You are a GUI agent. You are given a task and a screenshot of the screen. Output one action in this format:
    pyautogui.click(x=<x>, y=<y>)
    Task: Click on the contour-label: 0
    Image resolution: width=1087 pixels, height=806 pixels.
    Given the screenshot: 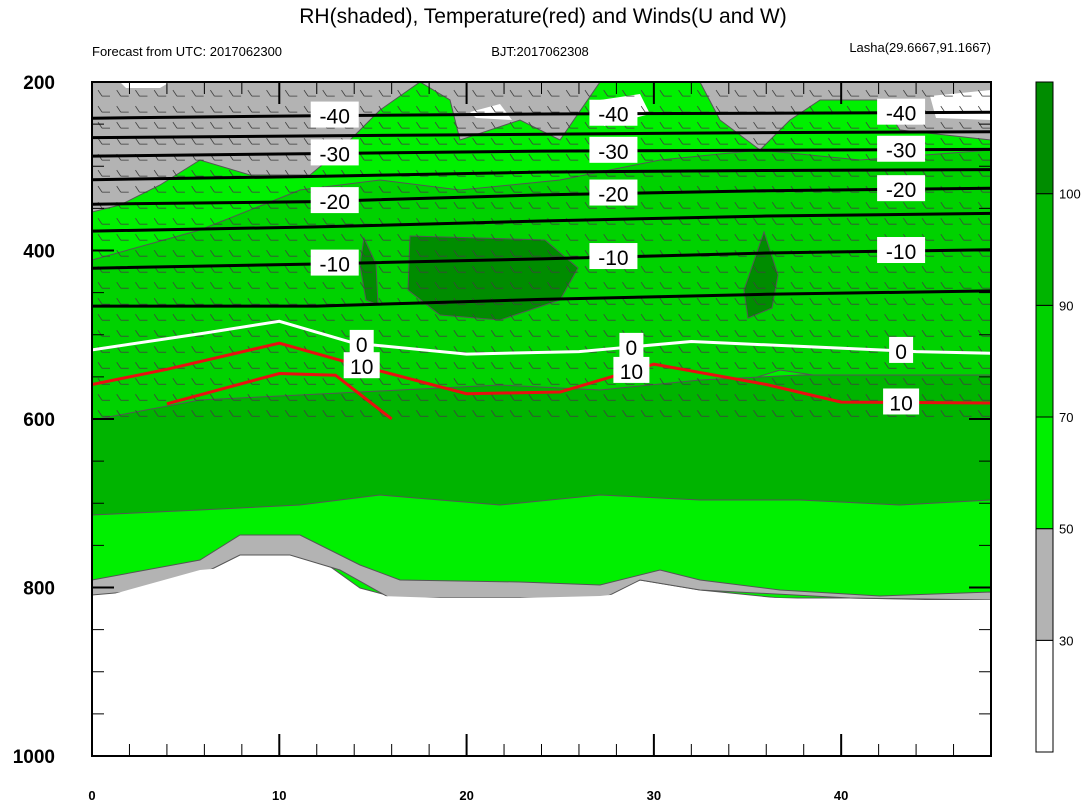 What is the action you would take?
    pyautogui.click(x=901, y=352)
    